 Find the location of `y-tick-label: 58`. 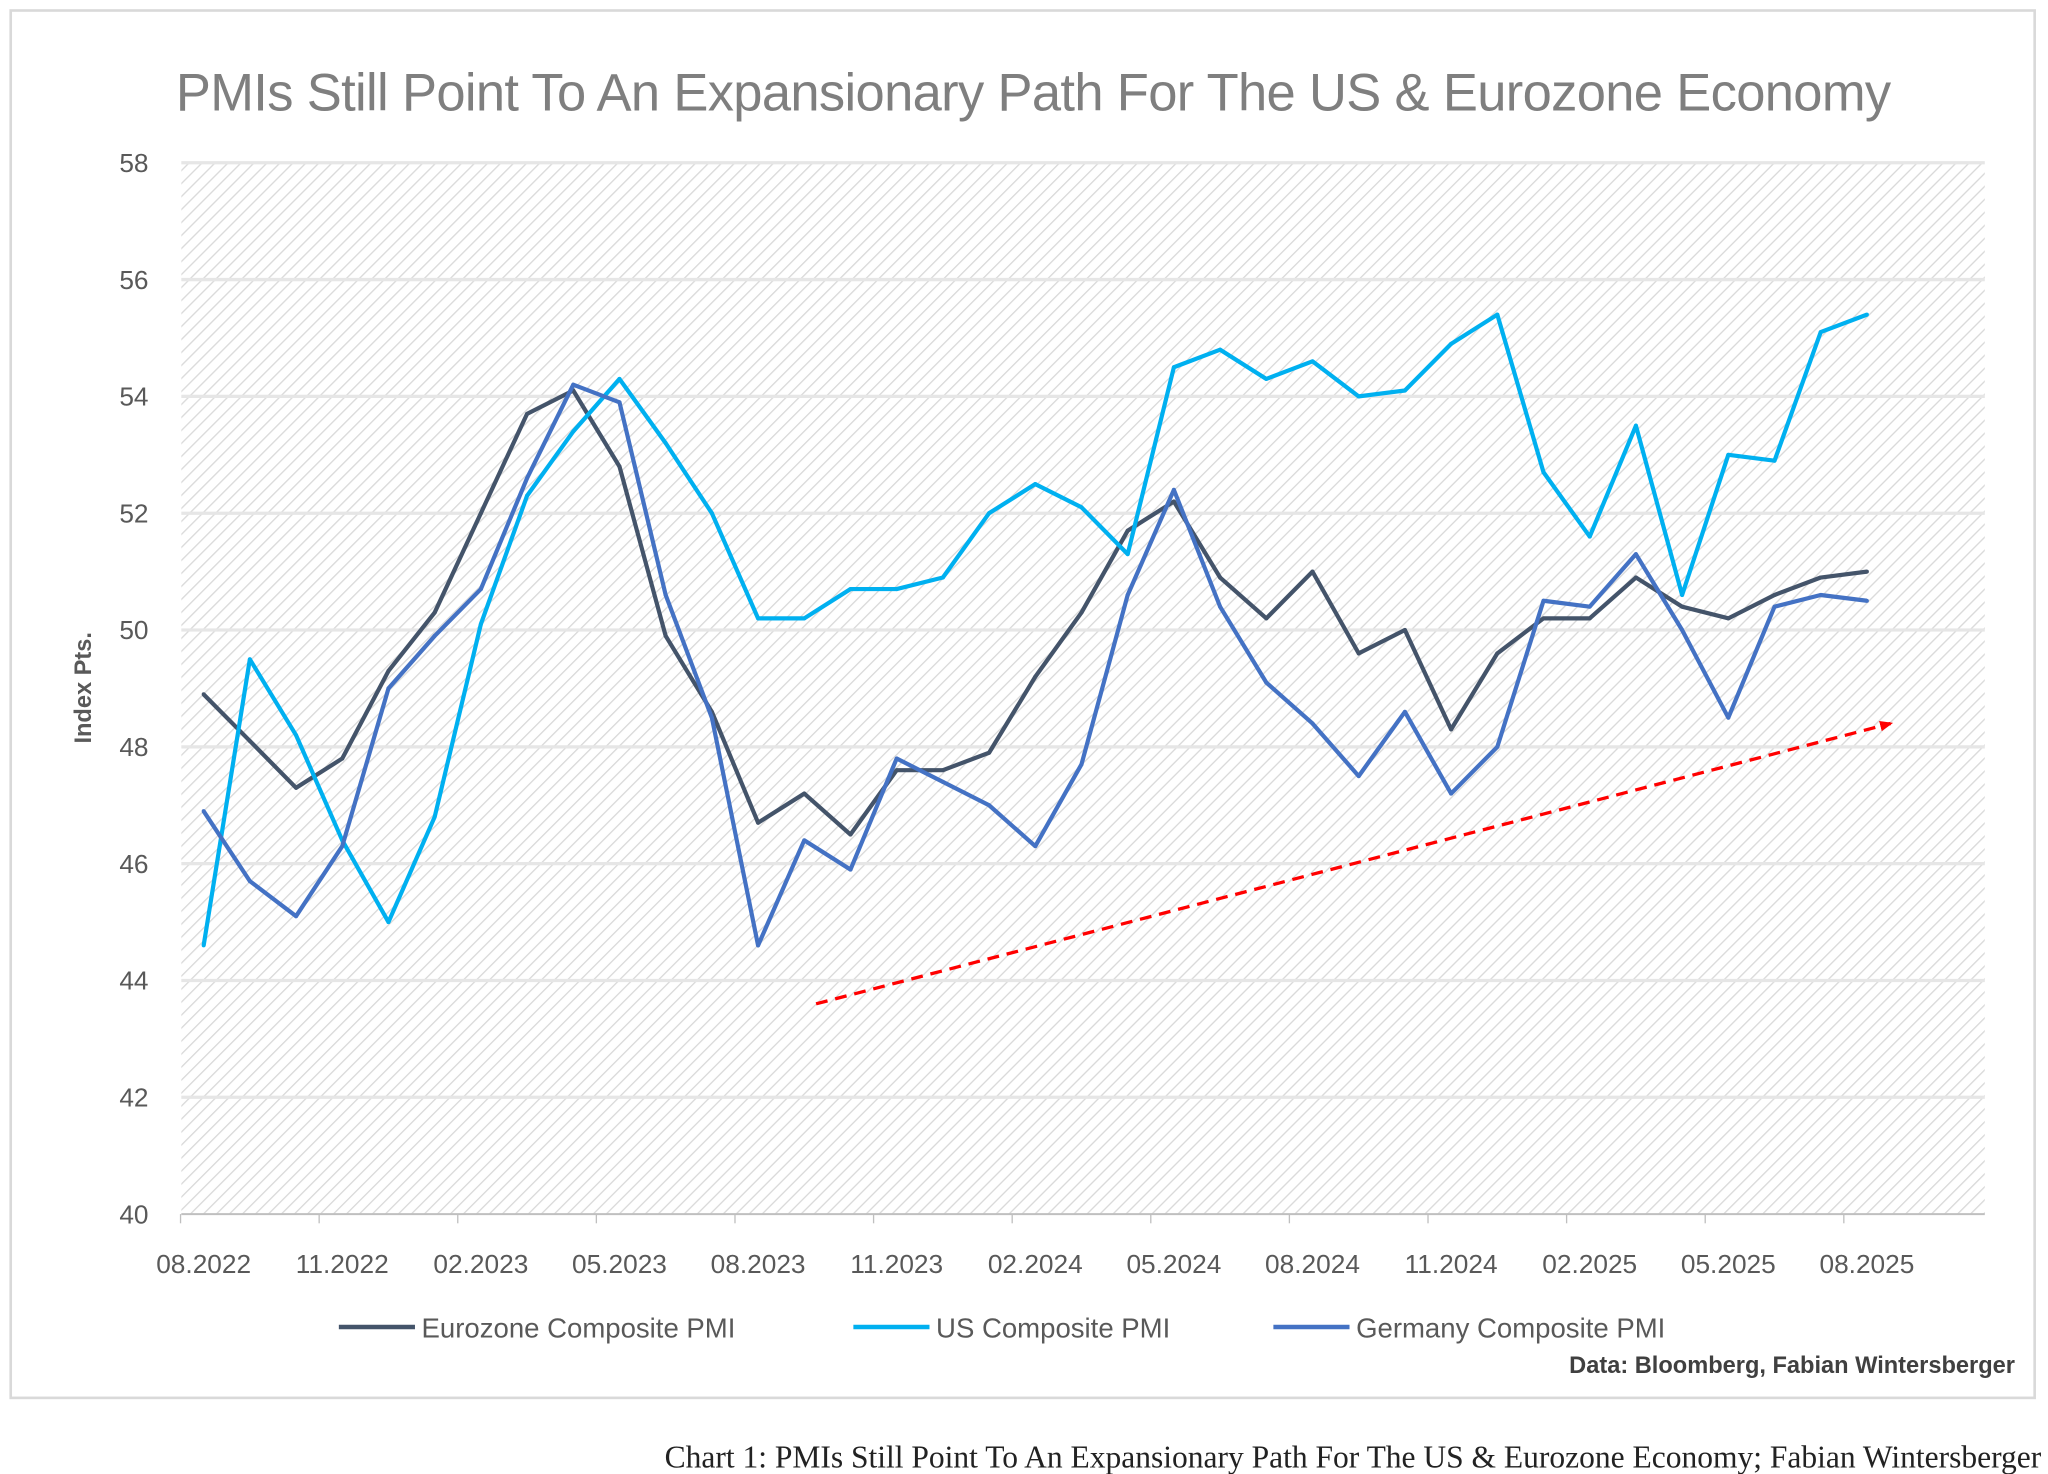

y-tick-label: 58 is located at coordinates (133, 163).